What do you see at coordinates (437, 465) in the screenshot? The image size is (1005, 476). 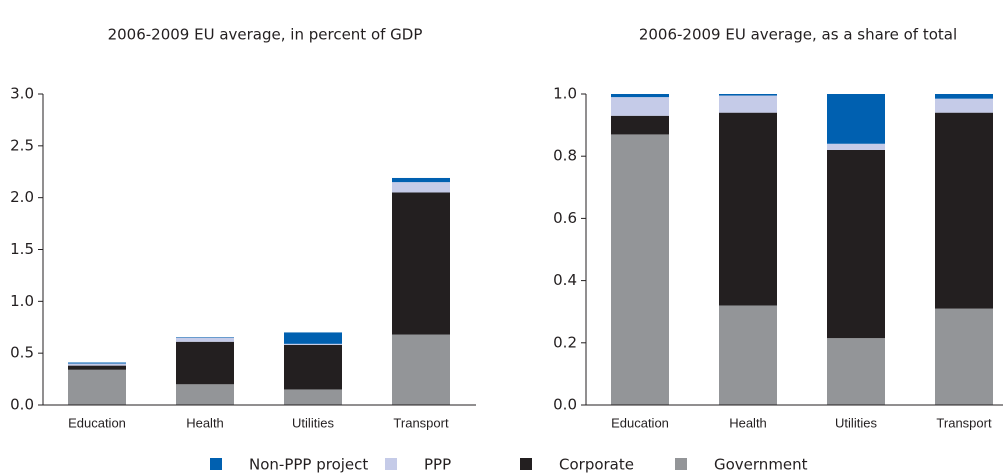 I see `legend-label: PPP` at bounding box center [437, 465].